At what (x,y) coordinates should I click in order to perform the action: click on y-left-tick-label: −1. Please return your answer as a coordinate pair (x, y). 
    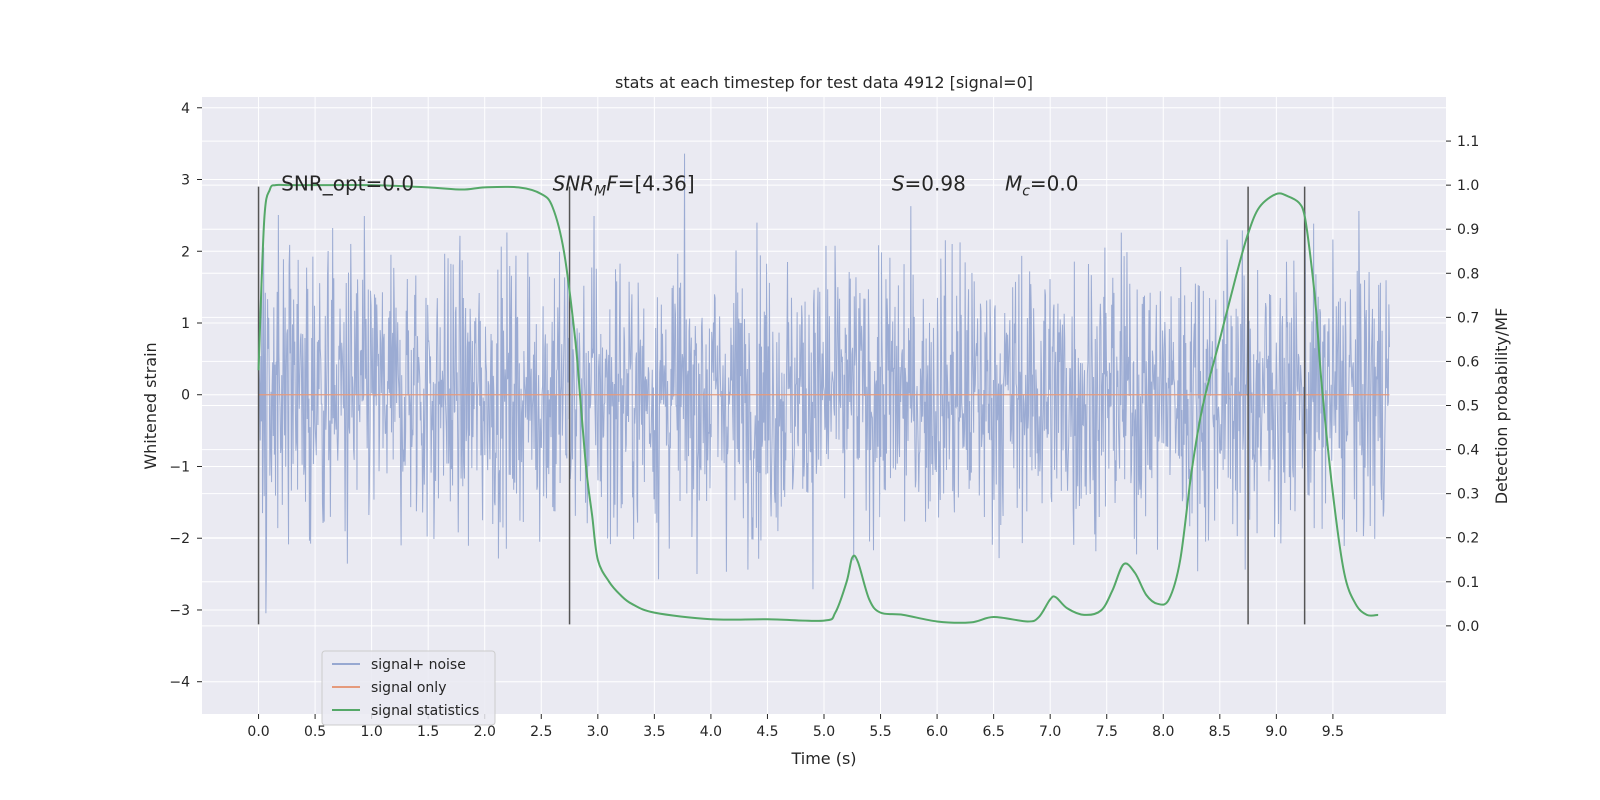
    Looking at the image, I should click on (179, 467).